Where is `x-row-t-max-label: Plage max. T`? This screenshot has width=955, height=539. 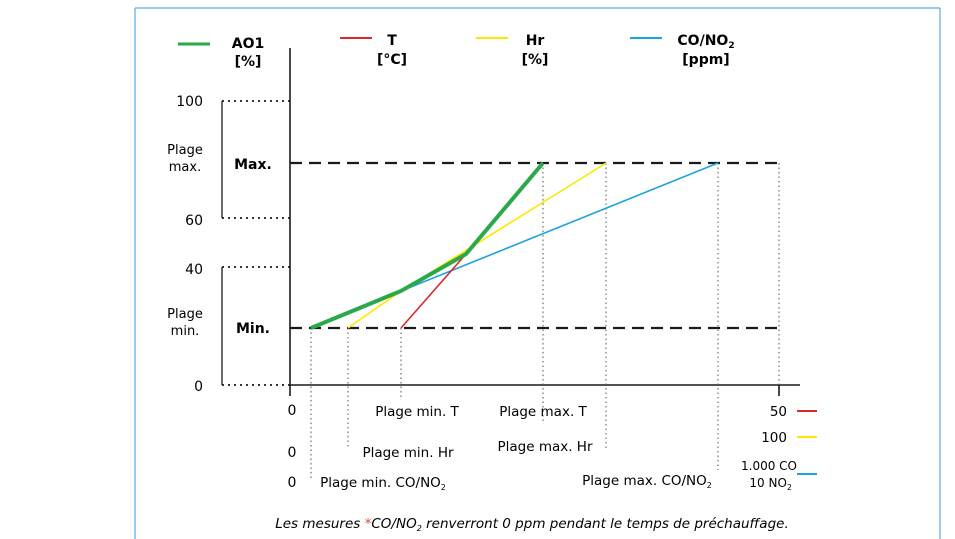
x-row-t-max-label: Plage max. T is located at coordinates (543, 412).